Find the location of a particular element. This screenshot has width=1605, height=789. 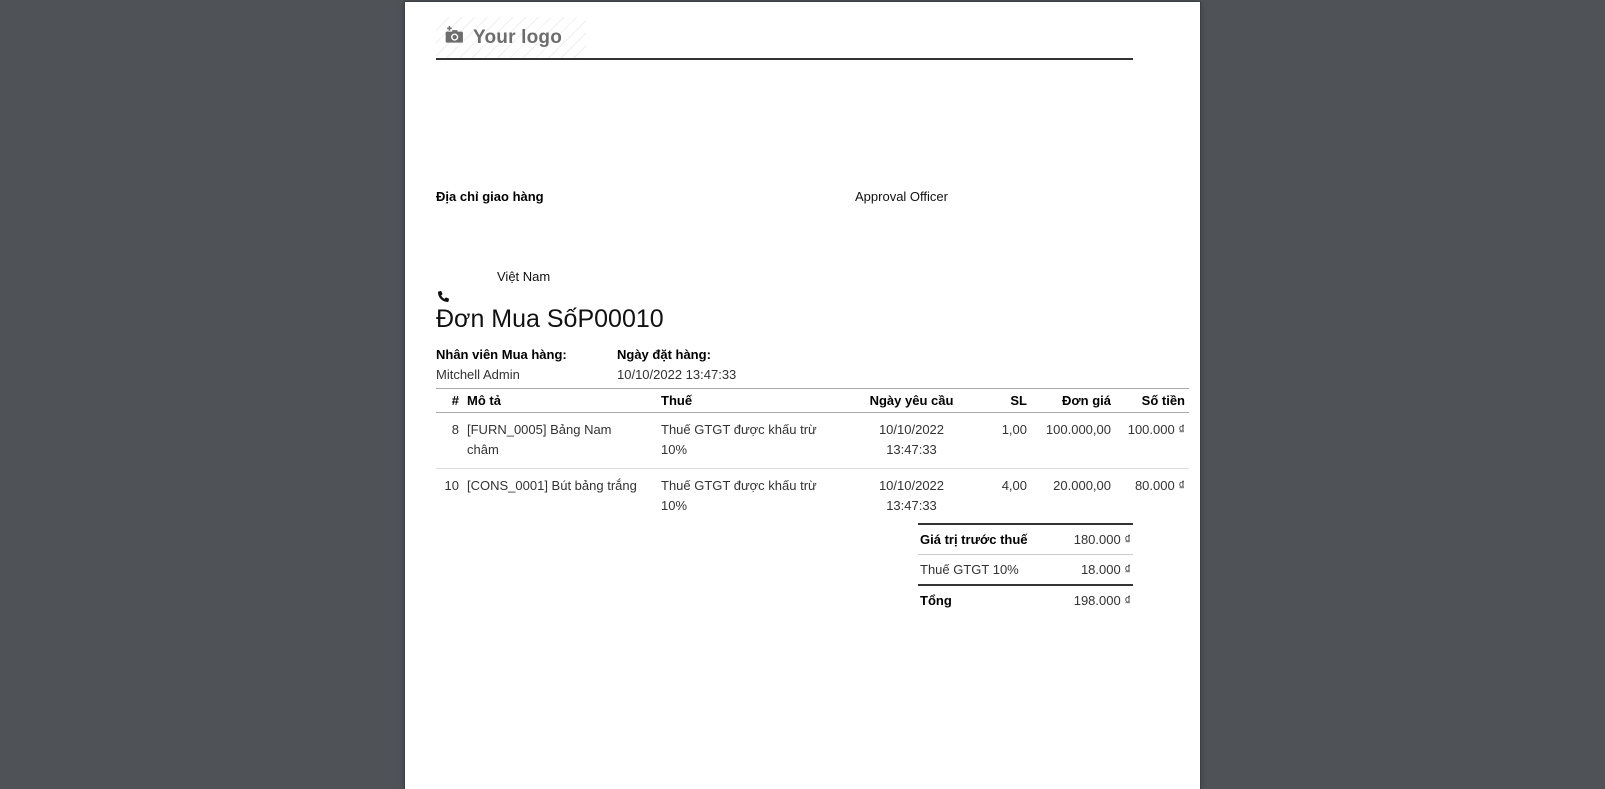

line-unit-price: 100.000,00 is located at coordinates (1073, 441).